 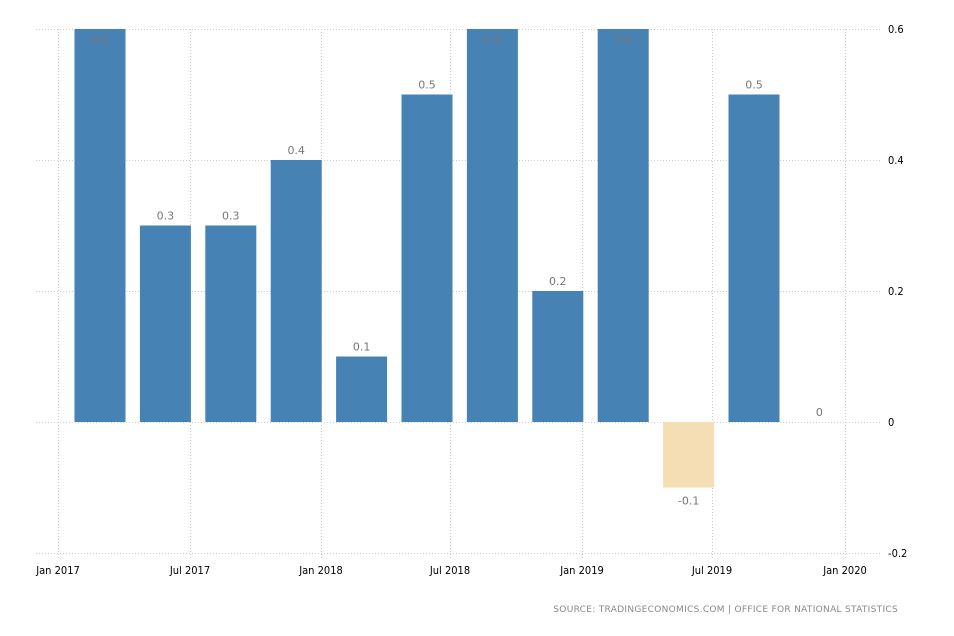 What do you see at coordinates (320, 570) in the screenshot?
I see `x-tick-label: Jan 2018` at bounding box center [320, 570].